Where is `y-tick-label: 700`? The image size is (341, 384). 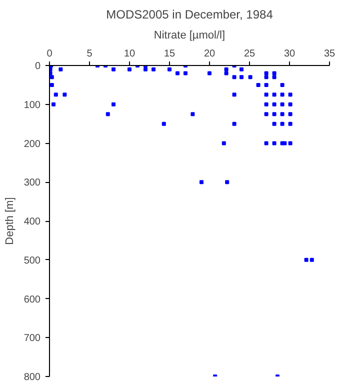 y-tick-label: 700 is located at coordinates (32, 338).